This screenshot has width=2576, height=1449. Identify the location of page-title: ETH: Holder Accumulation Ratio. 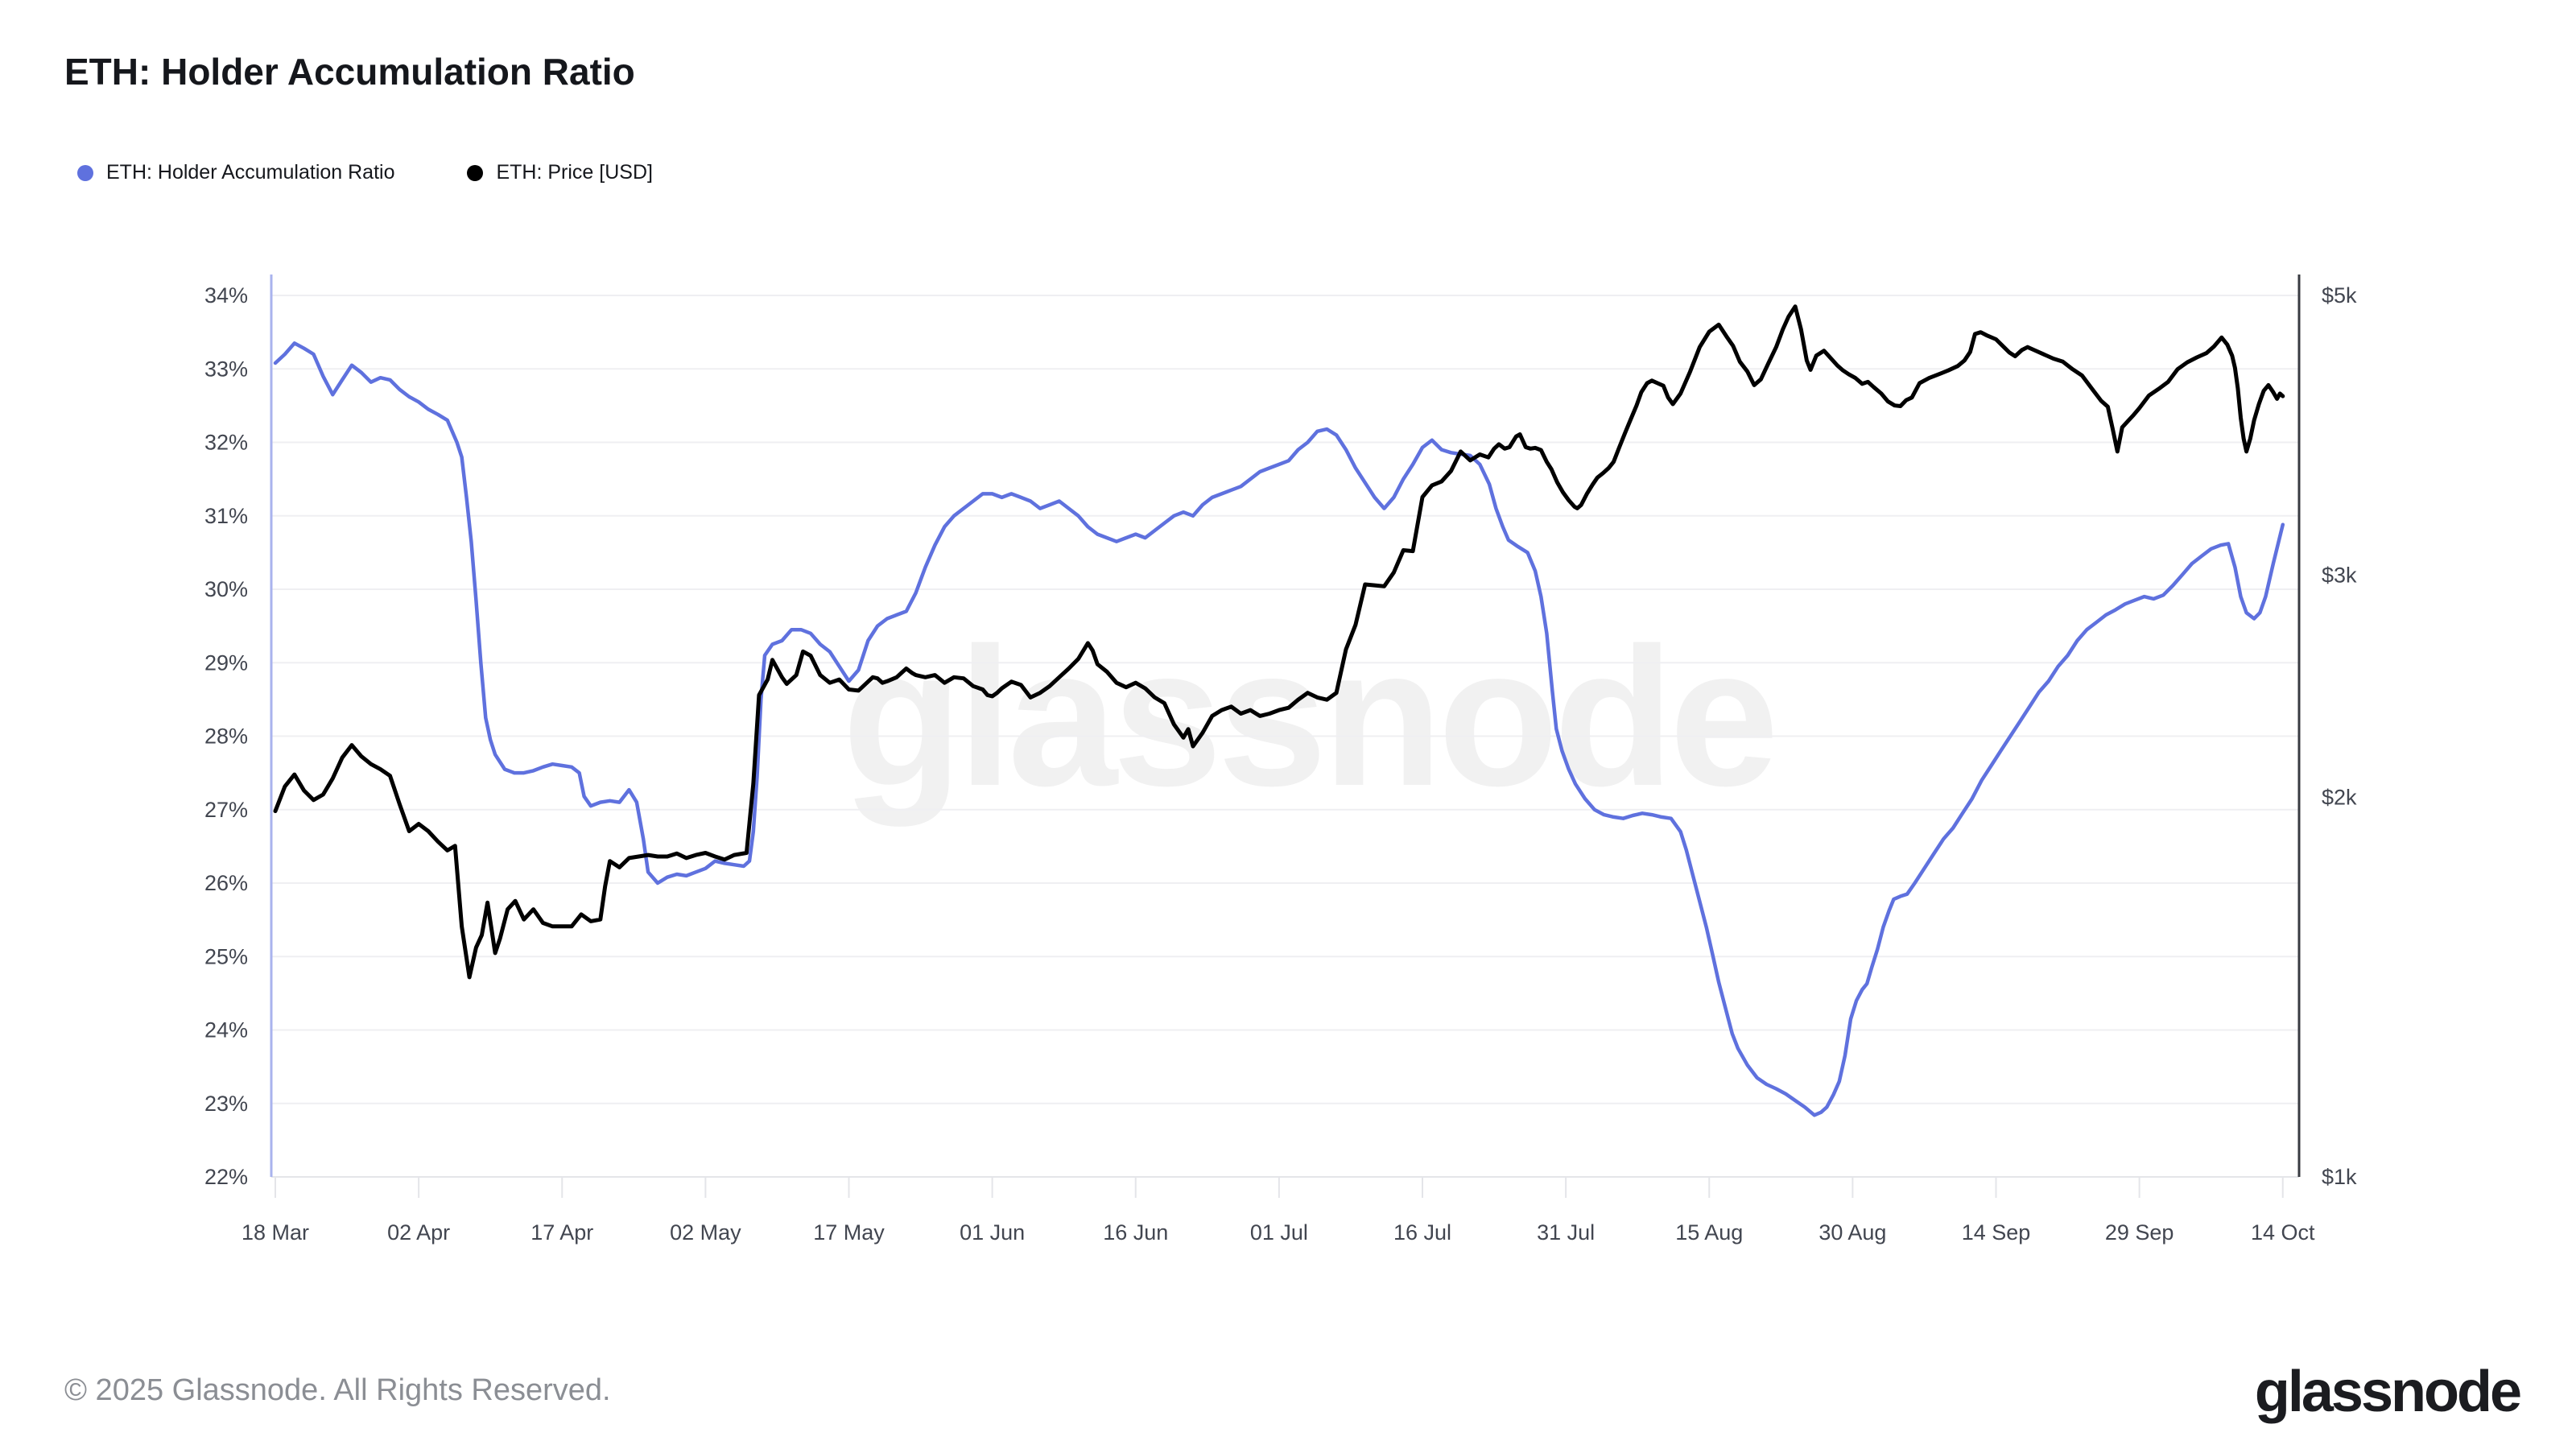
(349, 72).